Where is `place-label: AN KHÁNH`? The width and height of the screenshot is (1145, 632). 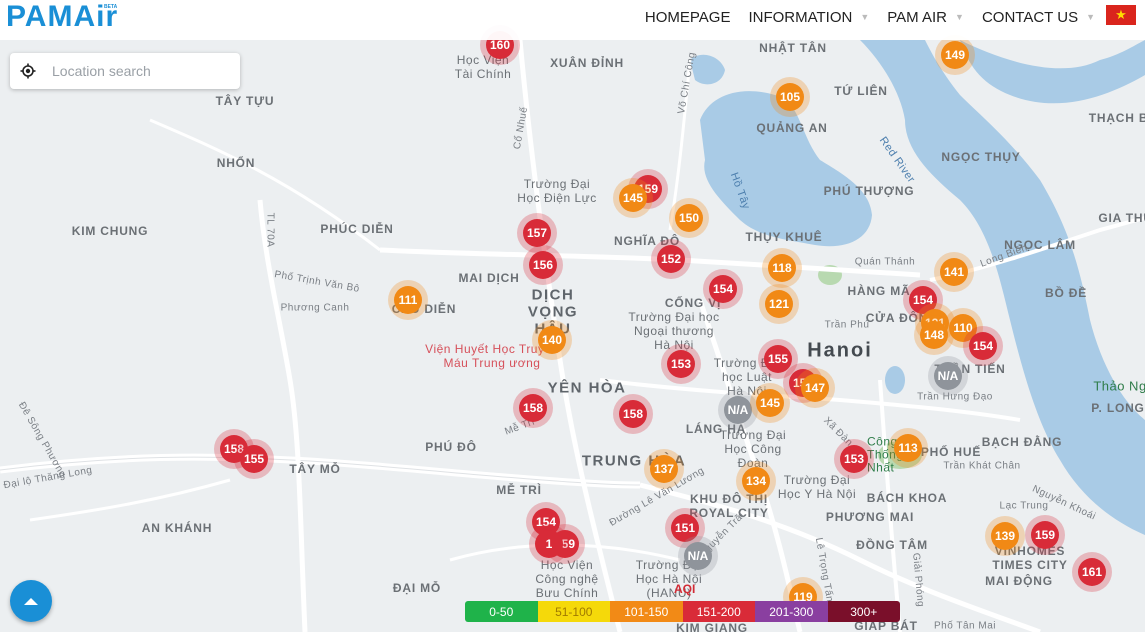 place-label: AN KHÁNH is located at coordinates (177, 528).